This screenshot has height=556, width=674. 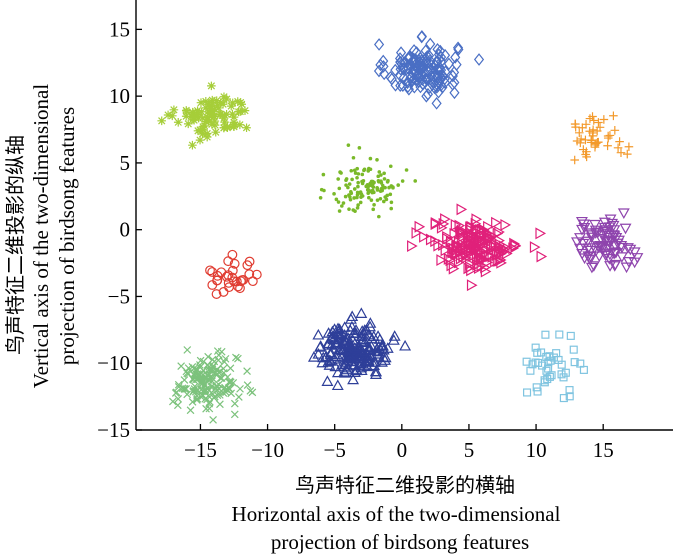 I want to click on y-axis-ticks: −15 −10 −5 0 5 10 15, so click(x=119, y=229).